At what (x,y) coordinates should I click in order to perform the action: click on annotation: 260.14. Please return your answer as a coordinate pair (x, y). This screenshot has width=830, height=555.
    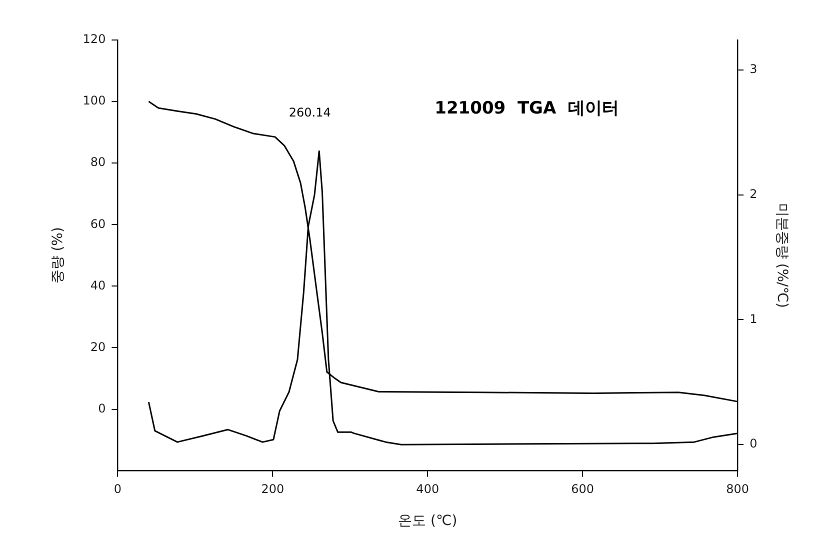
    Looking at the image, I should click on (309, 112).